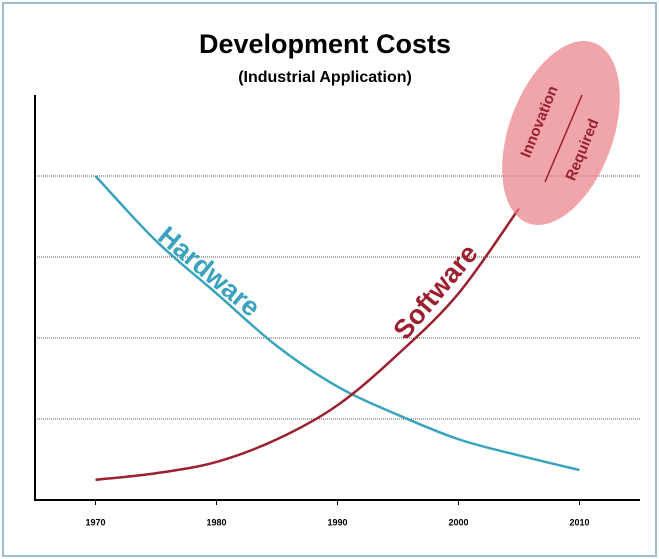  Describe the element at coordinates (563, 138) in the screenshot. I see `divider` at that location.